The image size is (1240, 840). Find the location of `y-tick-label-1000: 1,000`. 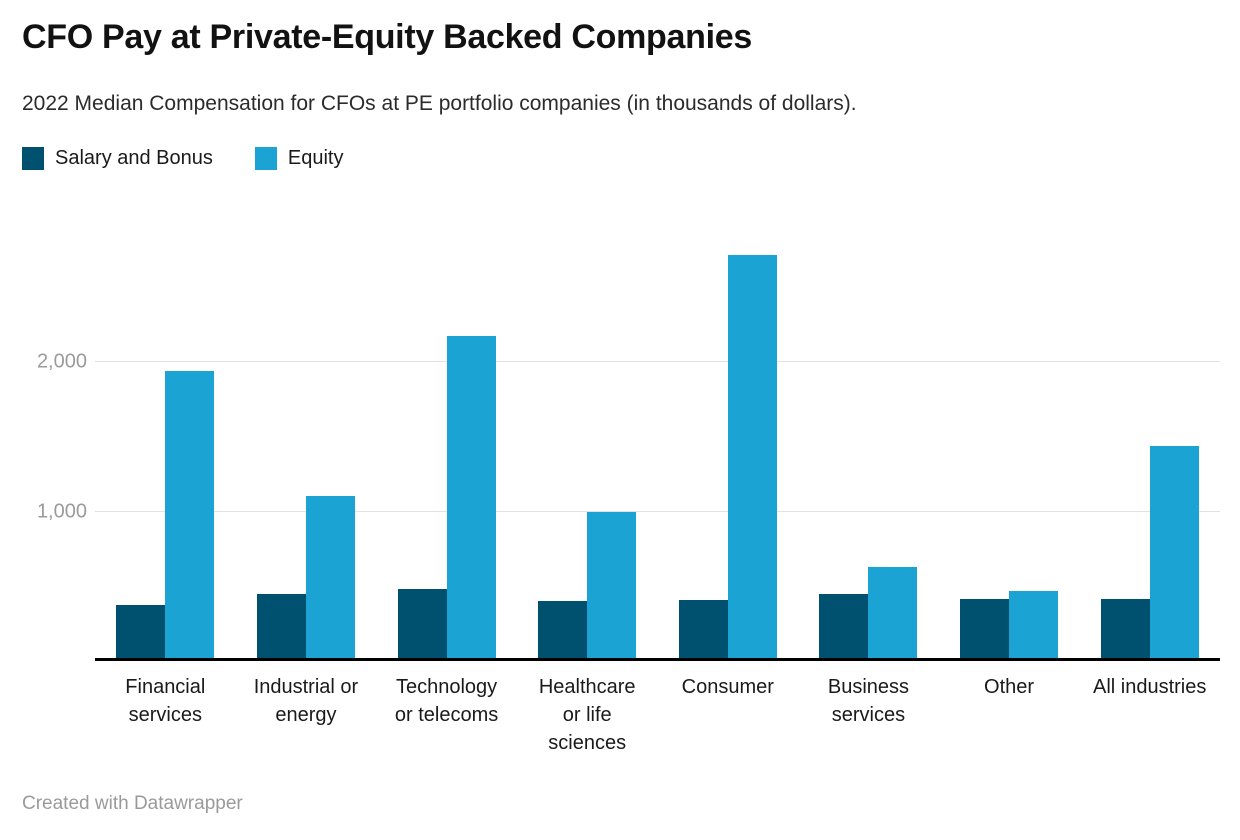

y-tick-label-1000: 1,000 is located at coordinates (61, 511).